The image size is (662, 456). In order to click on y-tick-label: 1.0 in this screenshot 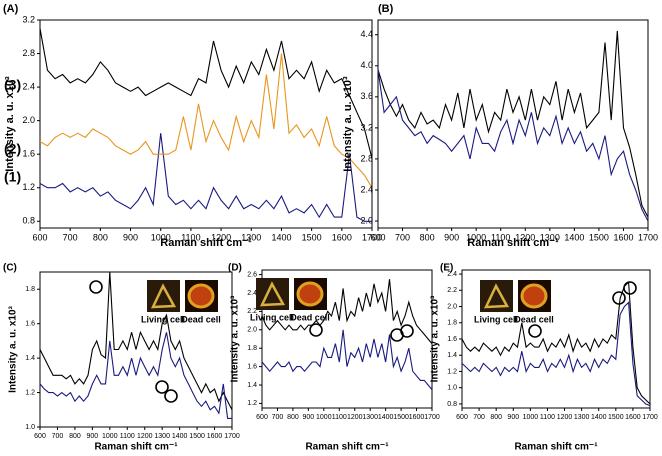, I will do `click(30, 427)`.